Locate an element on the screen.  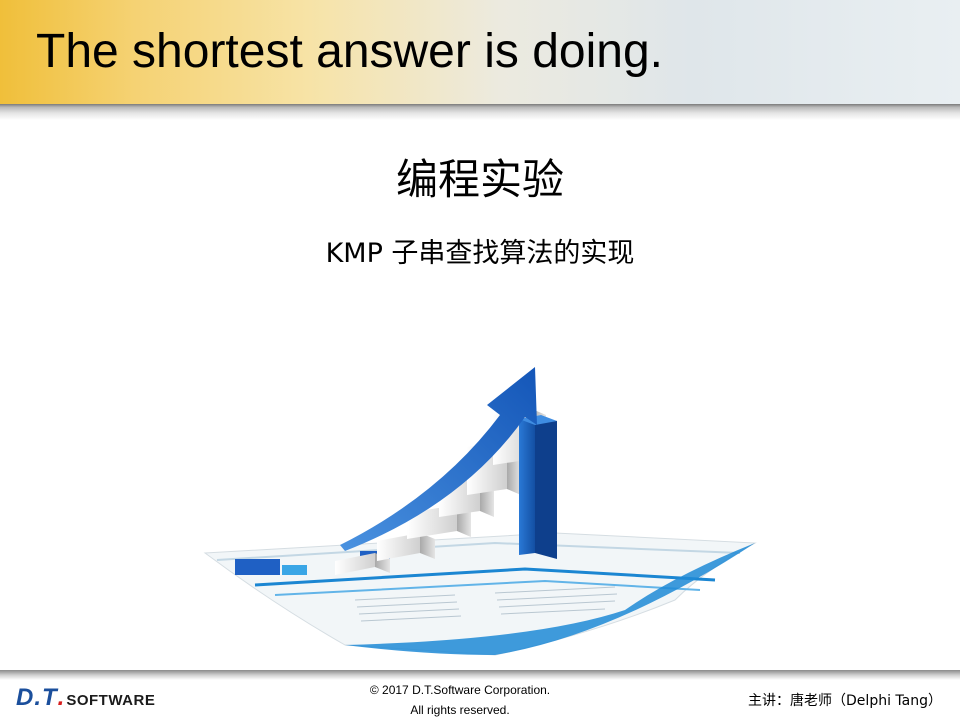
header-band is located at coordinates (480, 52).